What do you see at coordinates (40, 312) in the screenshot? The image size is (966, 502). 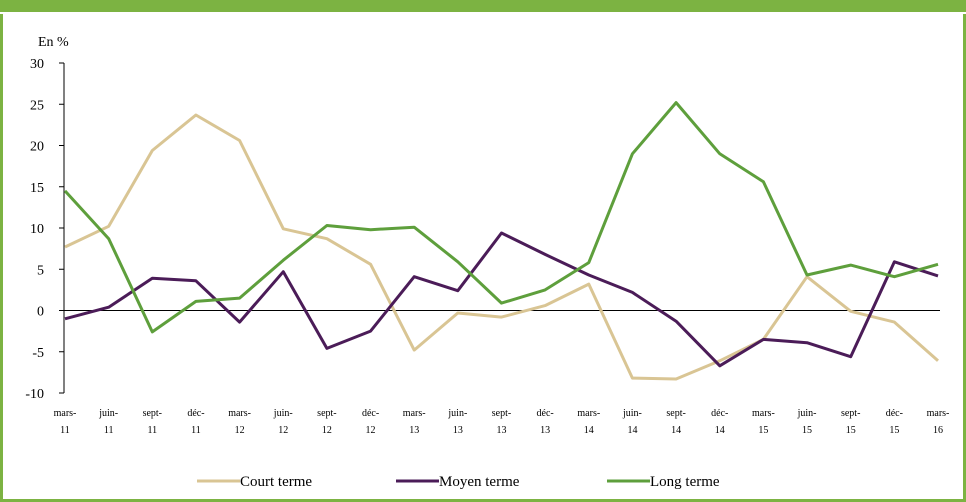 I see `y-tick-label: 0` at bounding box center [40, 312].